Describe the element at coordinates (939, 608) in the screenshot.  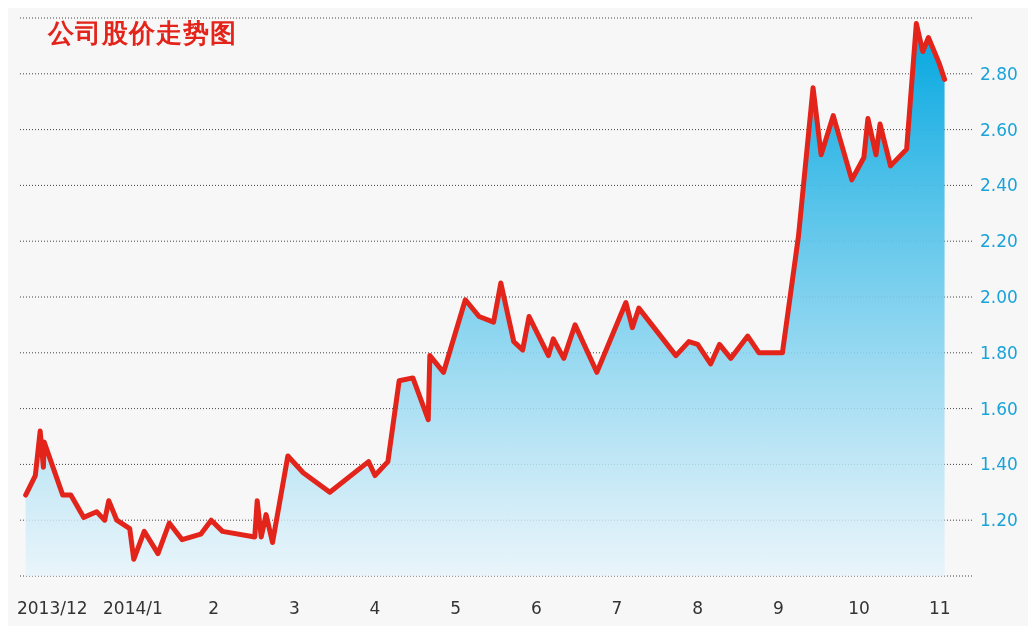
I see `x-tick-label: 11` at that location.